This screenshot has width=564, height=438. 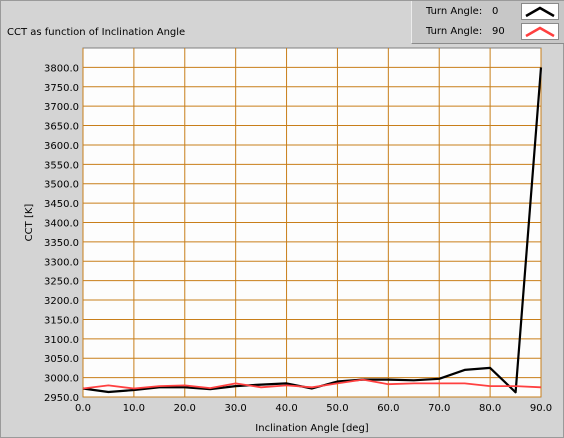 What do you see at coordinates (337, 408) in the screenshot?
I see `x-tick-label: 50.0` at bounding box center [337, 408].